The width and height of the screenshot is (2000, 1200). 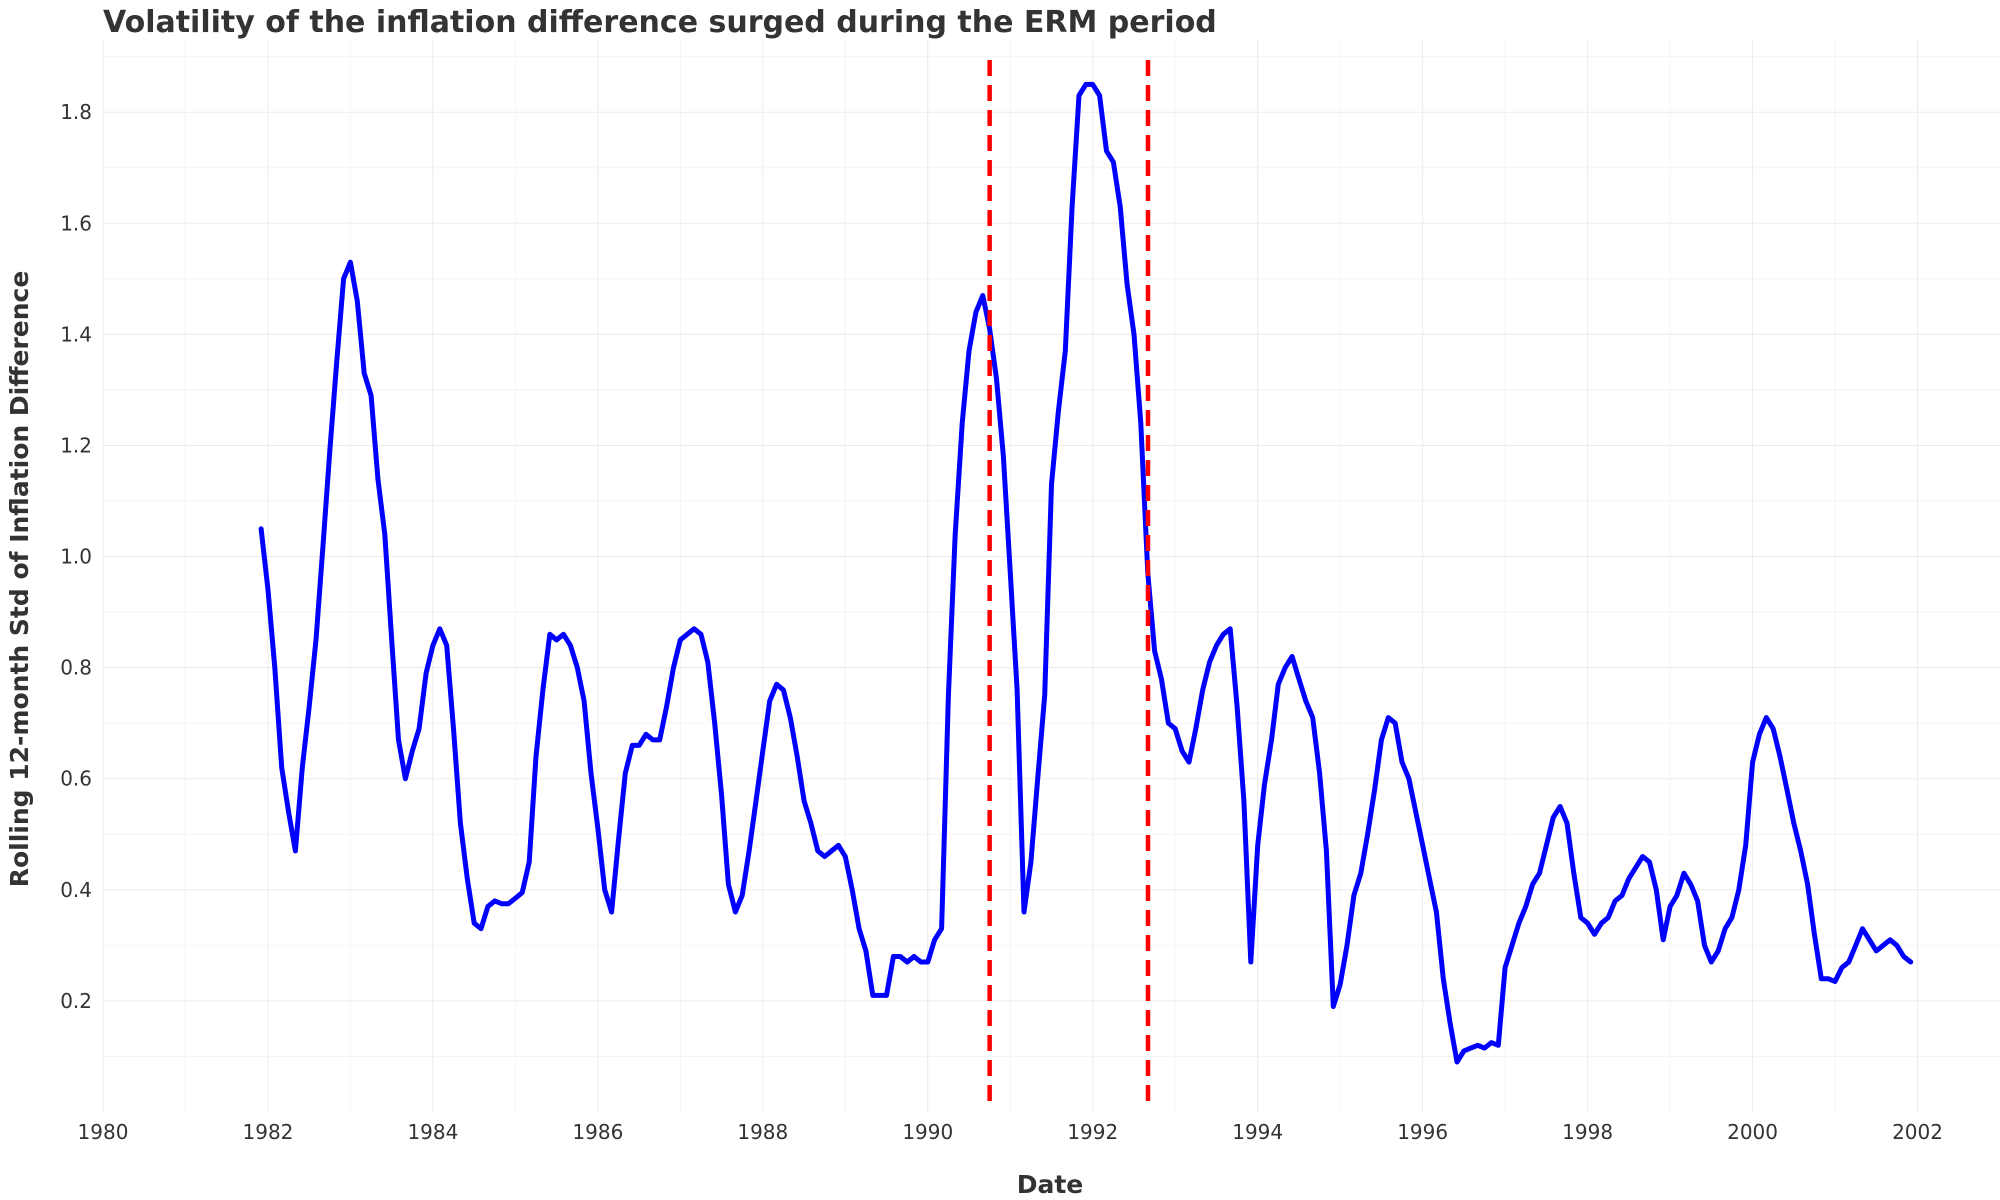 What do you see at coordinates (1587, 1132) in the screenshot?
I see `x-tick-label: 1998` at bounding box center [1587, 1132].